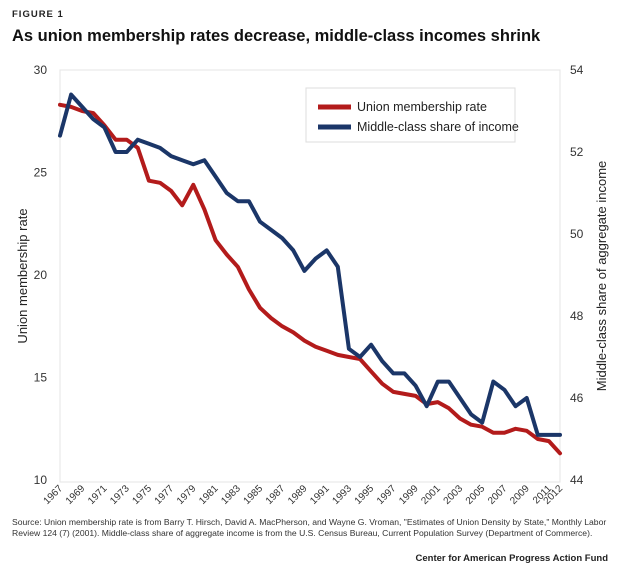 This screenshot has height=569, width=620. Describe the element at coordinates (577, 480) in the screenshot. I see `y-tick-right: 44` at that location.